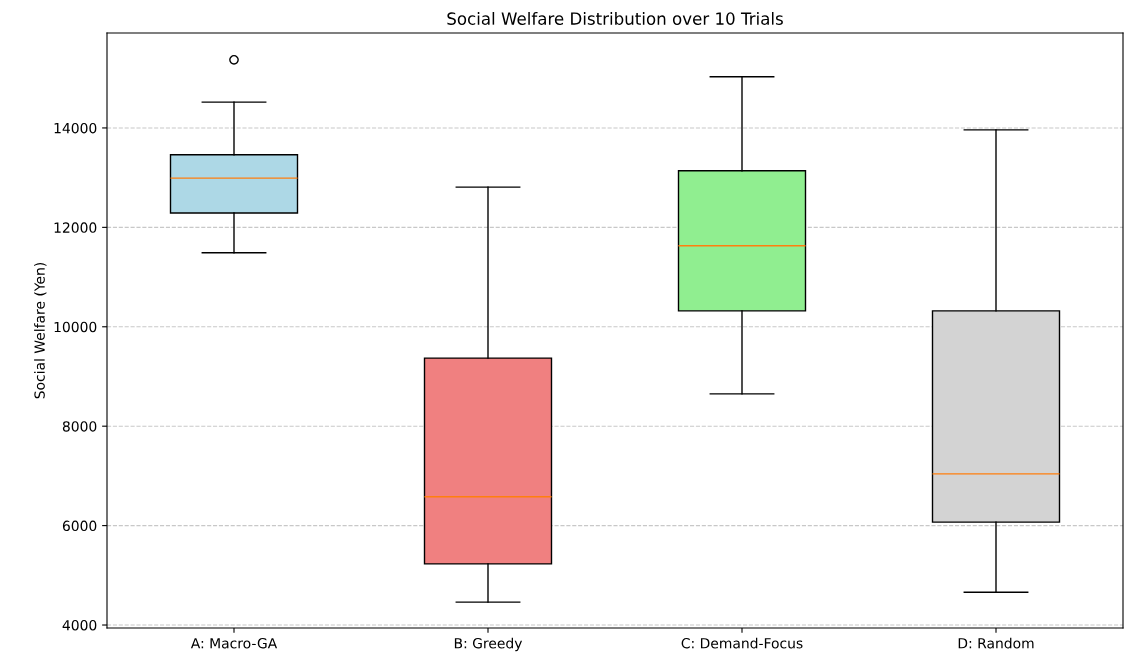 This screenshot has width=1135, height=655. What do you see at coordinates (615, 18) in the screenshot?
I see `chart-title: Social Welfare Distribution over 10 Trials` at bounding box center [615, 18].